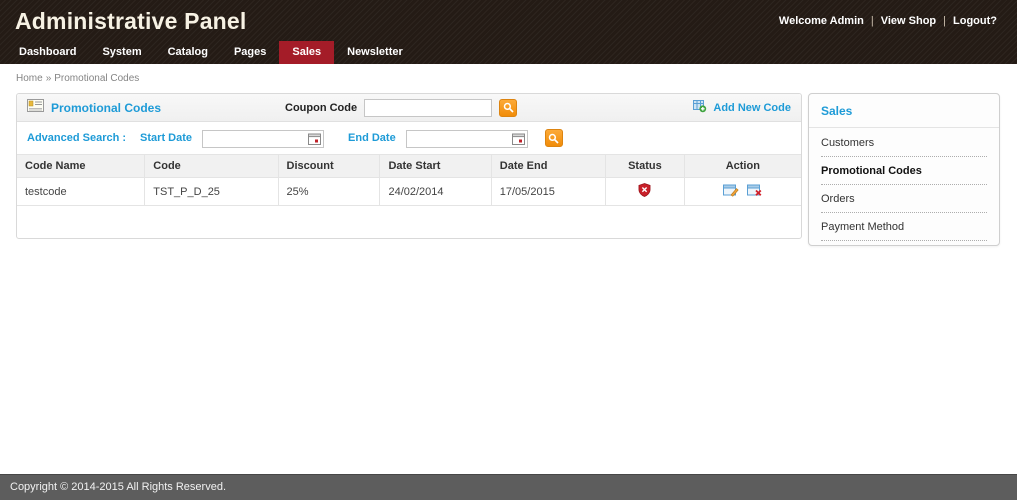 The image size is (1017, 500). What do you see at coordinates (77, 138) in the screenshot?
I see `advanced-search-label: Advanced Search :` at bounding box center [77, 138].